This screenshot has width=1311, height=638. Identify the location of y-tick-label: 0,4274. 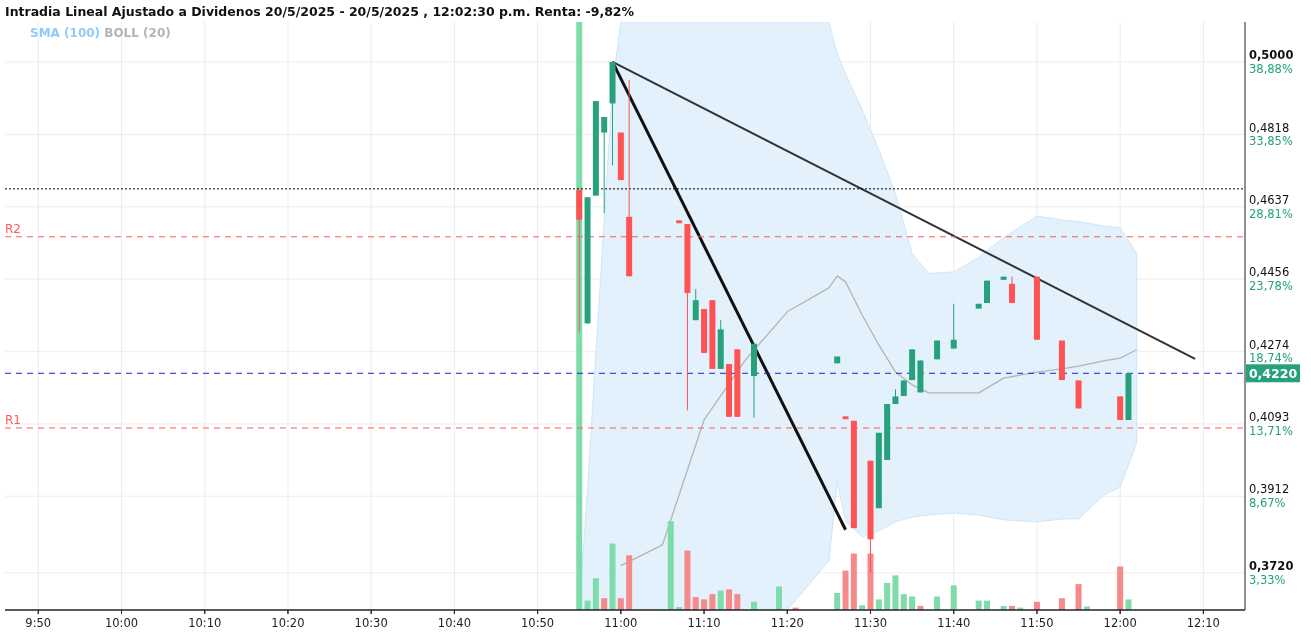
(1269, 344).